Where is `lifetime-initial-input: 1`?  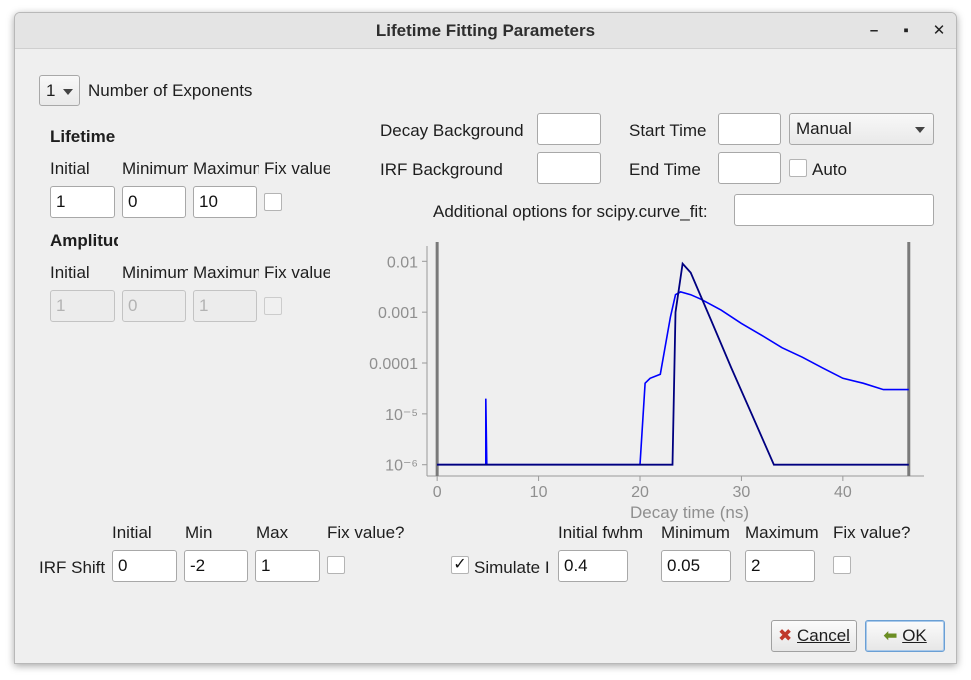 lifetime-initial-input: 1 is located at coordinates (82, 202).